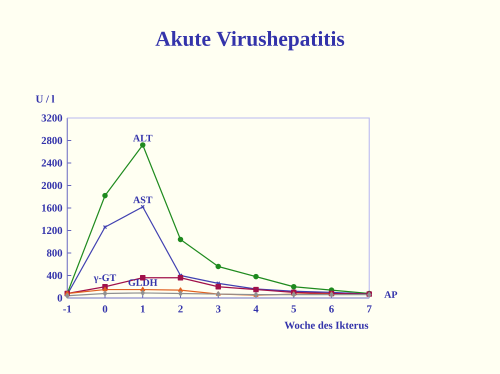 This screenshot has height=374, width=500. What do you see at coordinates (52, 118) in the screenshot?
I see `y-tick-label: 3200` at bounding box center [52, 118].